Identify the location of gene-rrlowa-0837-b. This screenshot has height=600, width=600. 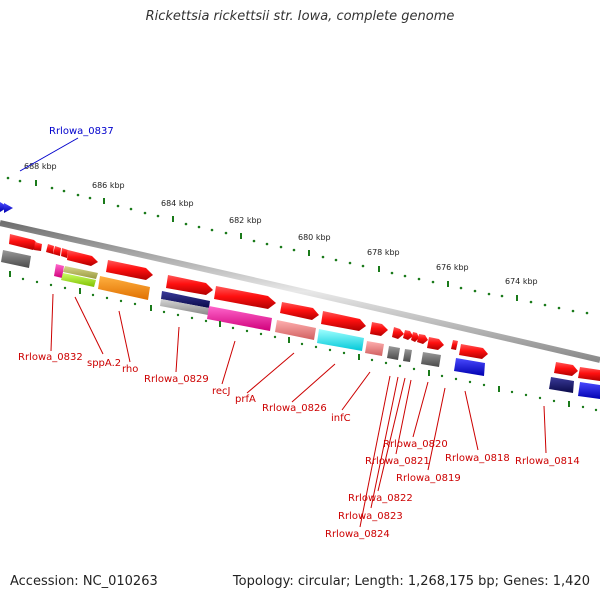
(8, 208).